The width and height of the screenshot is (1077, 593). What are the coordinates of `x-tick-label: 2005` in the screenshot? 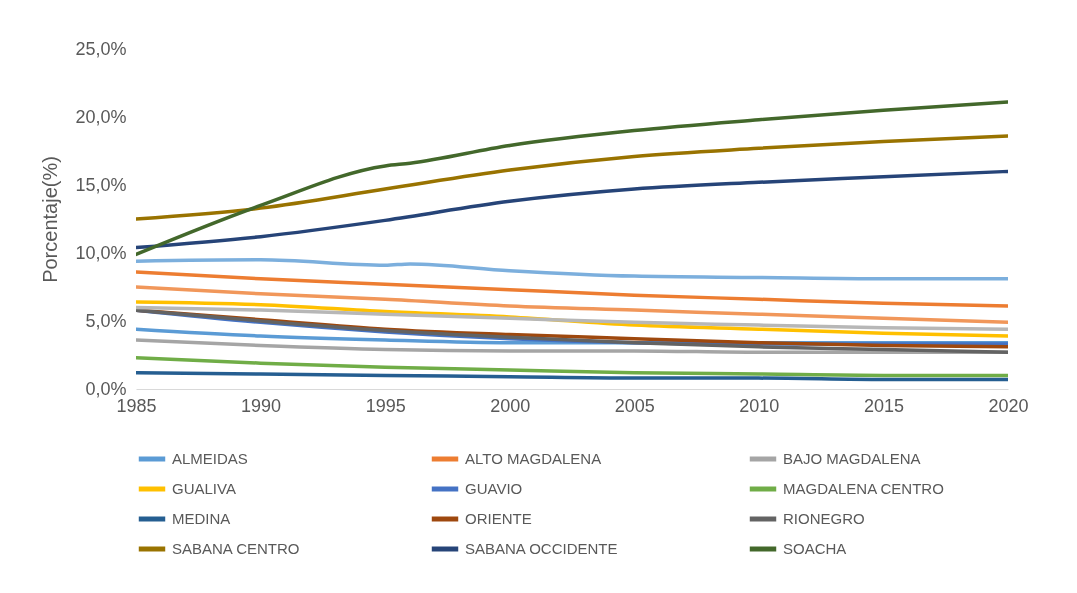 It's located at (634, 405).